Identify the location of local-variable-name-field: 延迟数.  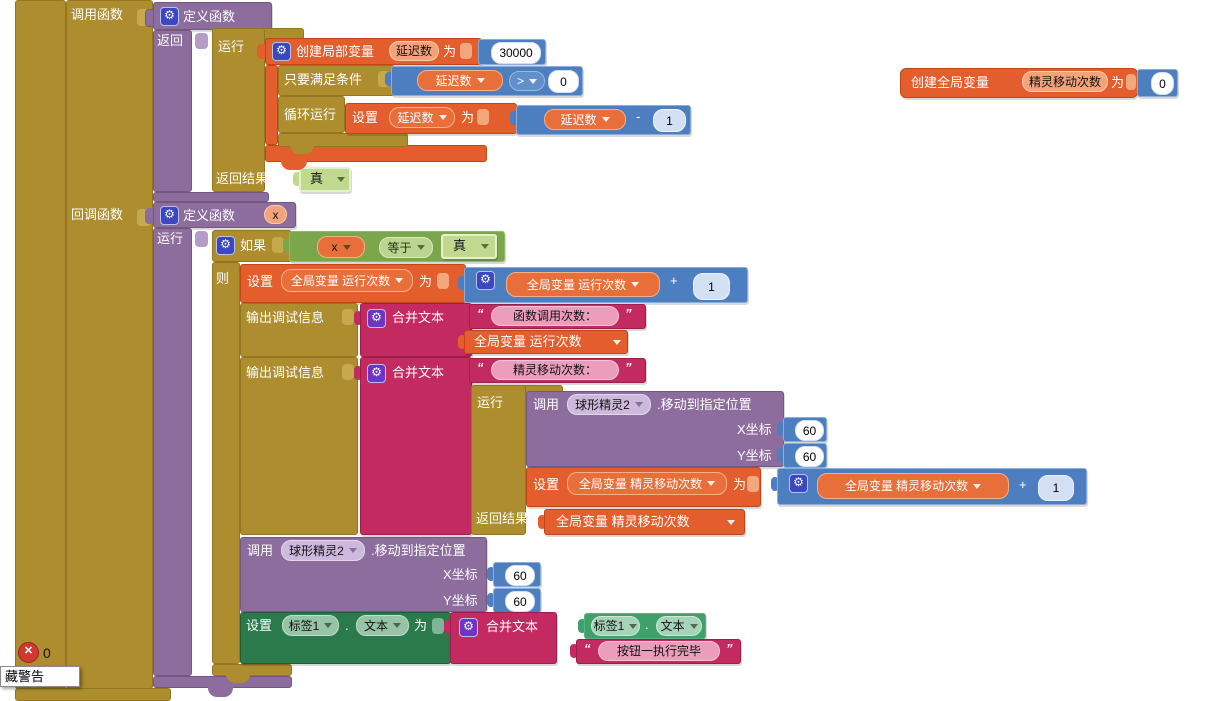
(414, 51).